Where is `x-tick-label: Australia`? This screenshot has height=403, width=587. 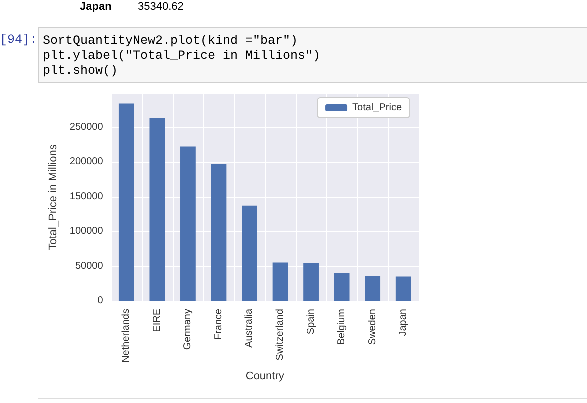 x-tick-label: Australia is located at coordinates (250, 328).